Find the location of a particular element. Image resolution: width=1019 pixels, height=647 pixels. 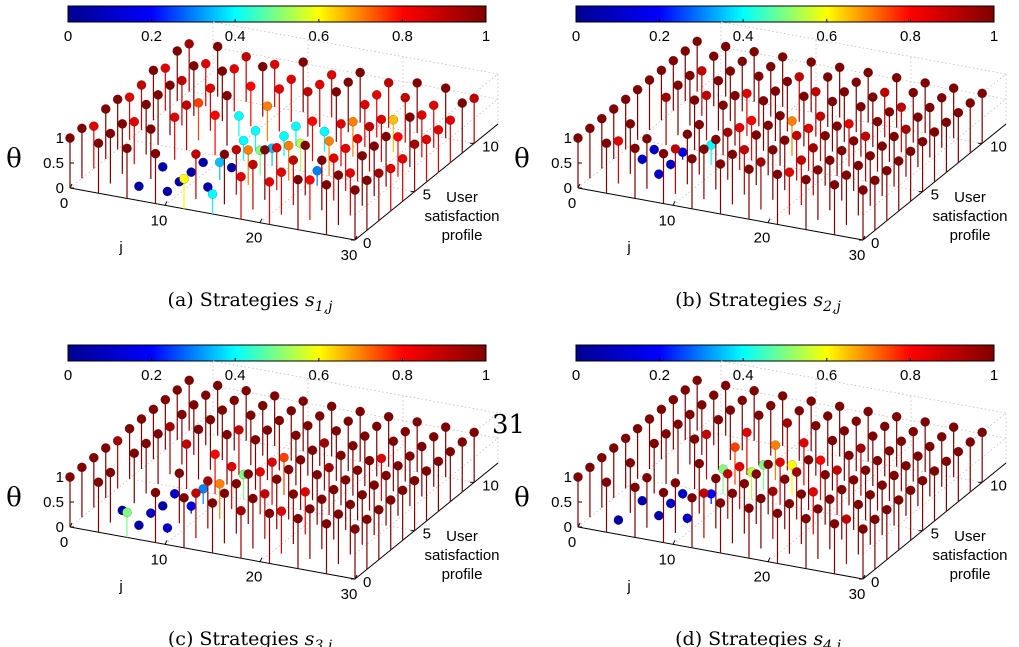

x-axis-label: j is located at coordinates (120, 247).